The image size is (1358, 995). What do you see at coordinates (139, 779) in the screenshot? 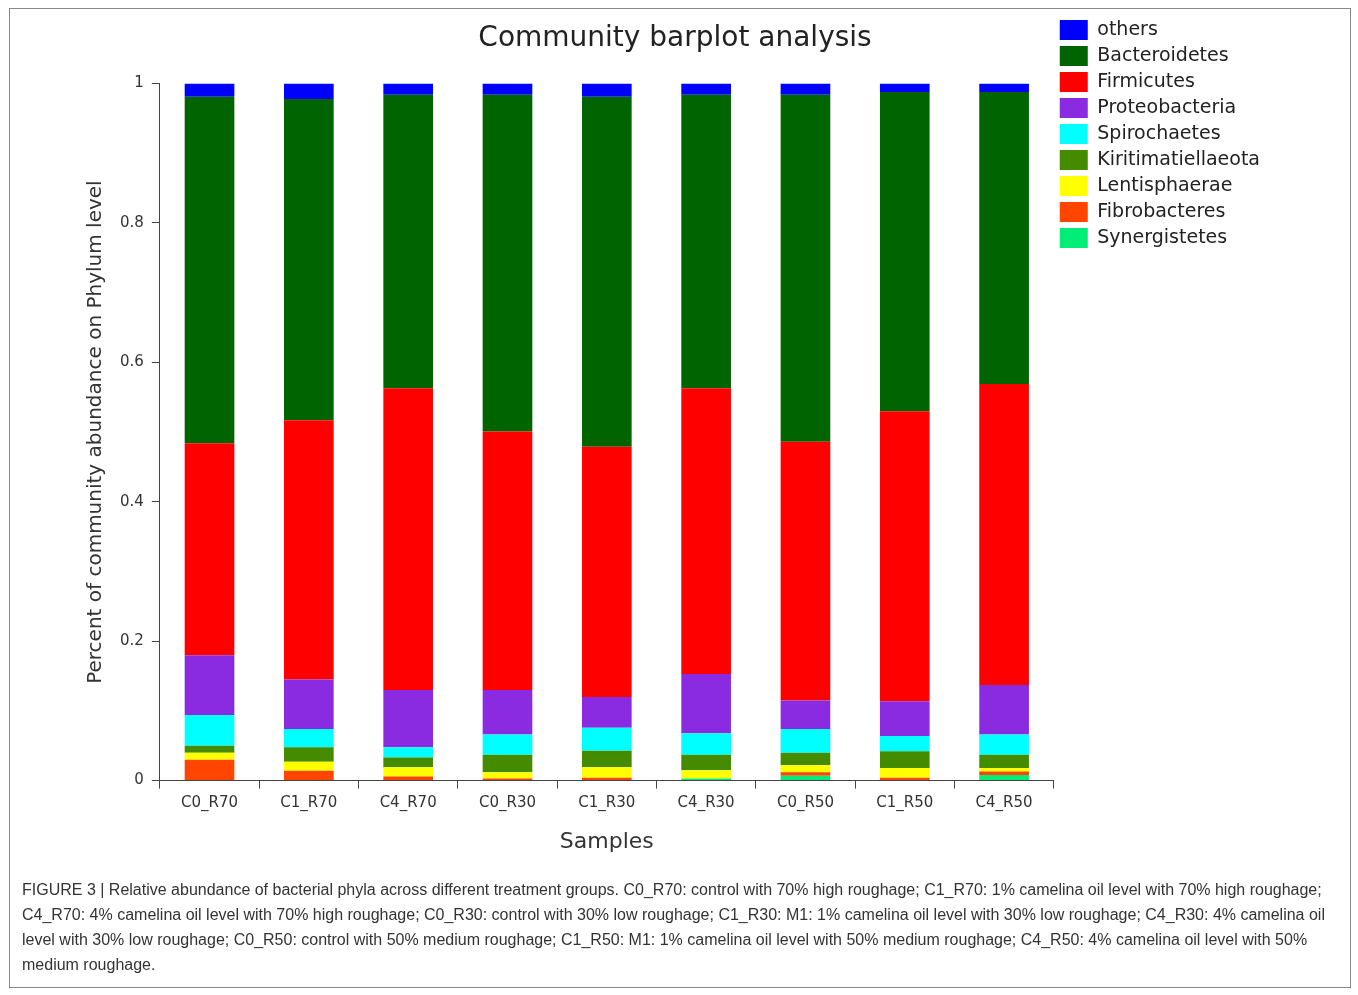
I see `y-tick-label: 0` at bounding box center [139, 779].